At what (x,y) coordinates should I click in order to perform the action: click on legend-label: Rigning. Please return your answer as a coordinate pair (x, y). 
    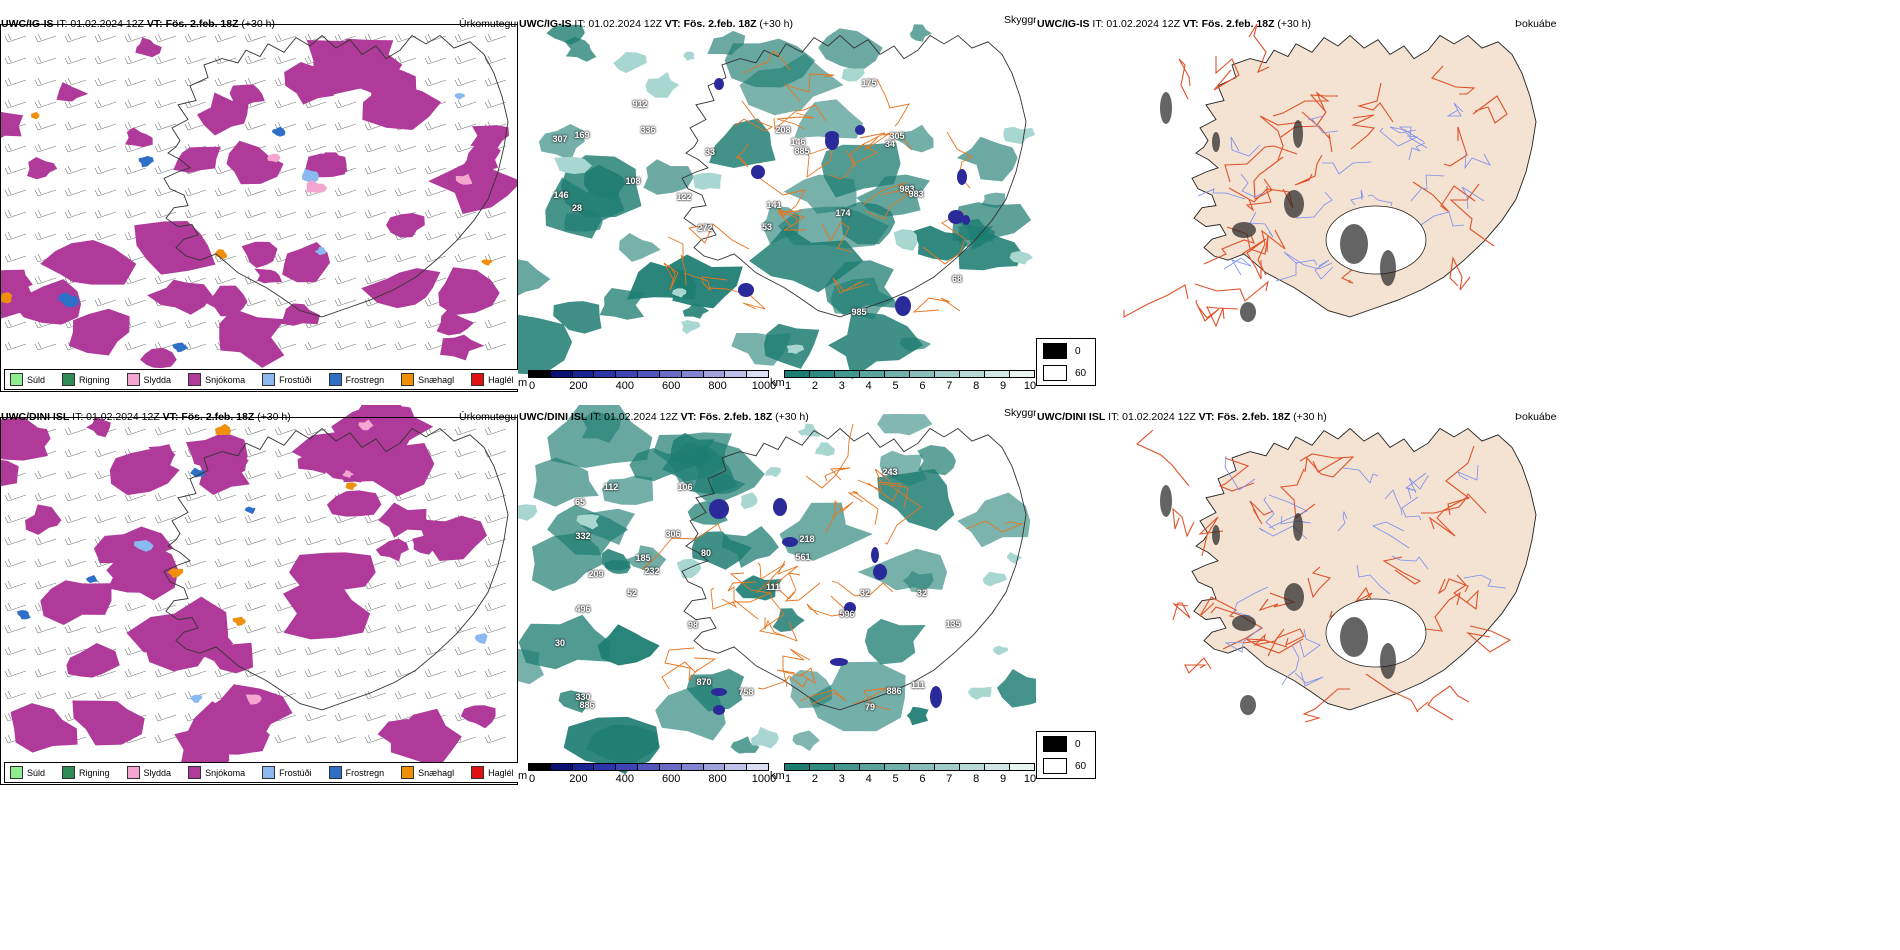
    Looking at the image, I should click on (94, 379).